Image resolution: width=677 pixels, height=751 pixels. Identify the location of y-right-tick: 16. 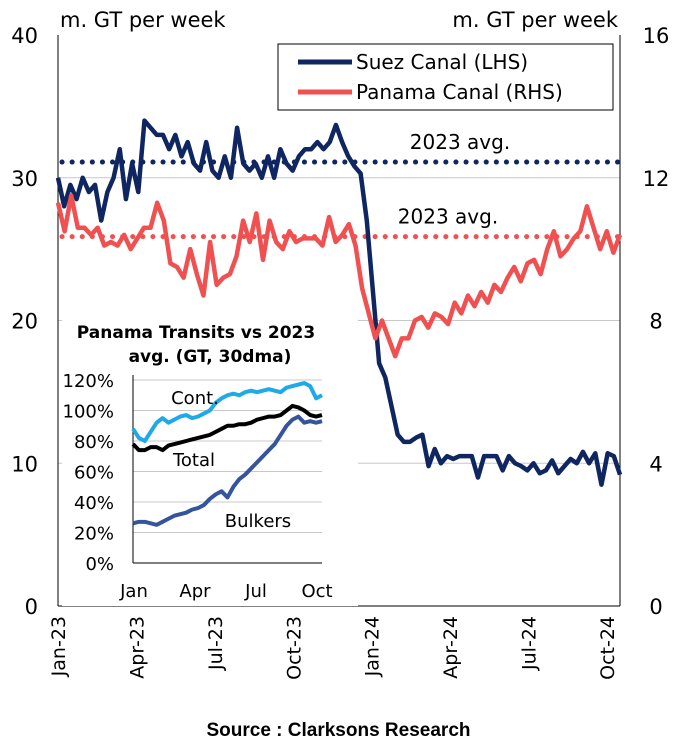
(656, 36).